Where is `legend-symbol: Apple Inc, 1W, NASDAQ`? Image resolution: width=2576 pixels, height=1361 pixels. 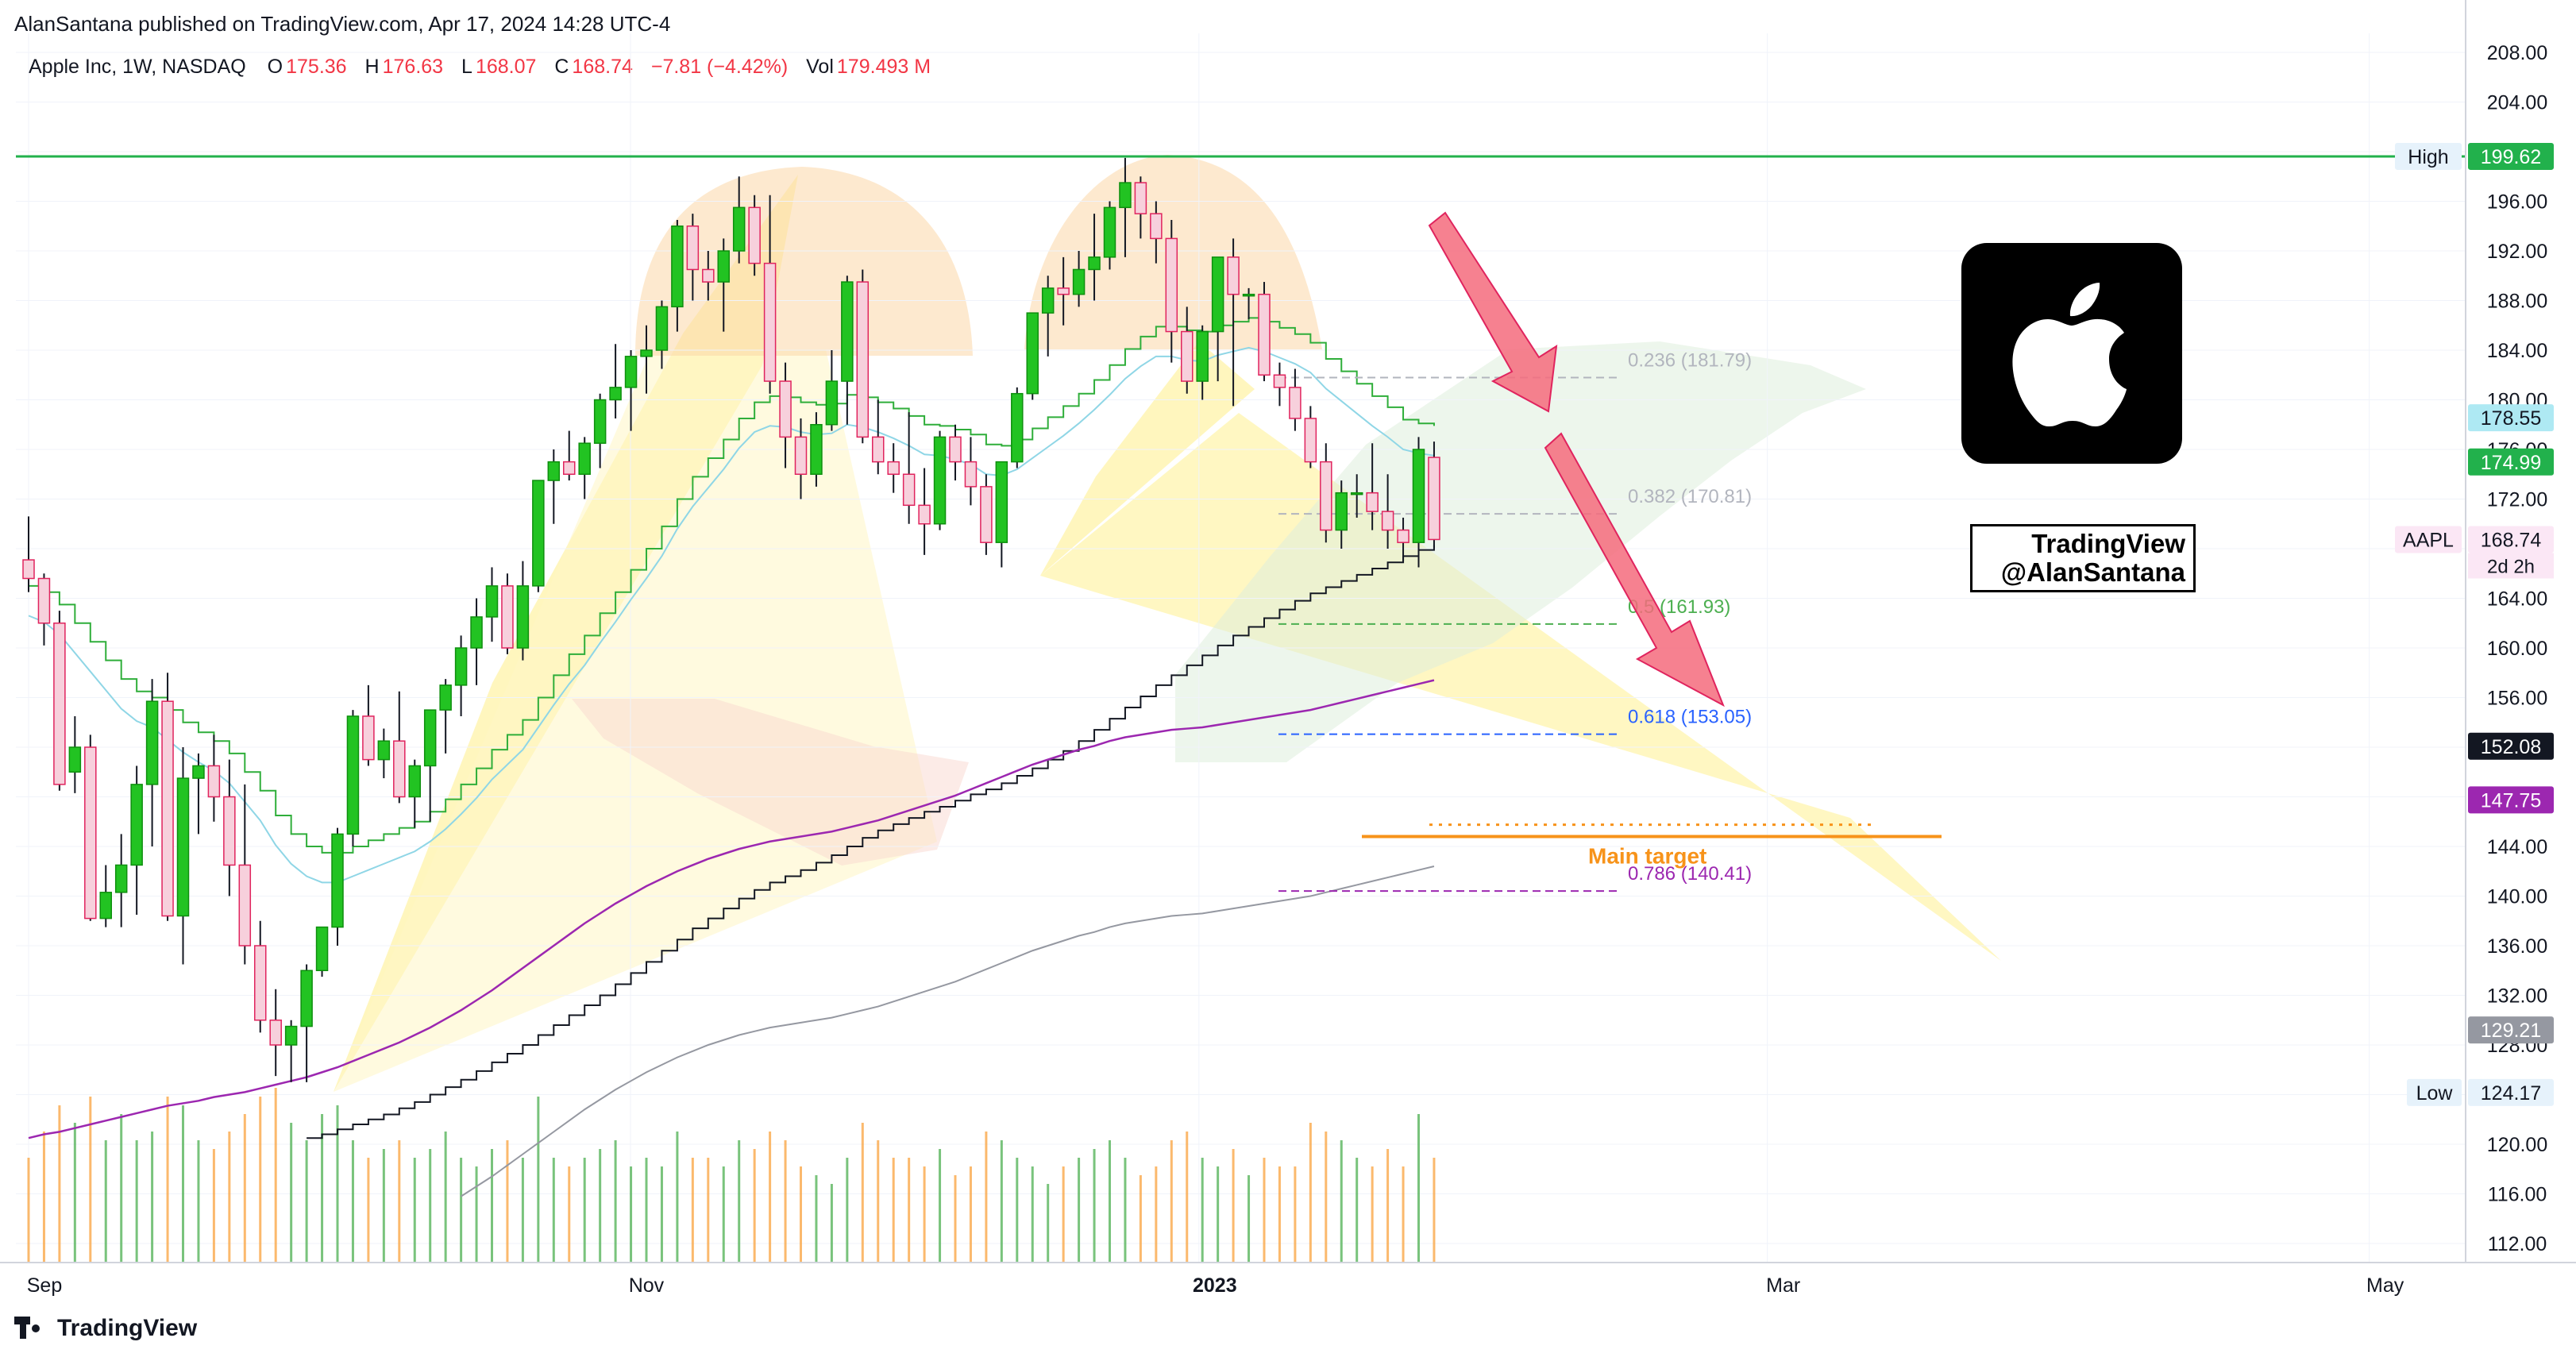
legend-symbol: Apple Inc, 1W, NASDAQ is located at coordinates (137, 67).